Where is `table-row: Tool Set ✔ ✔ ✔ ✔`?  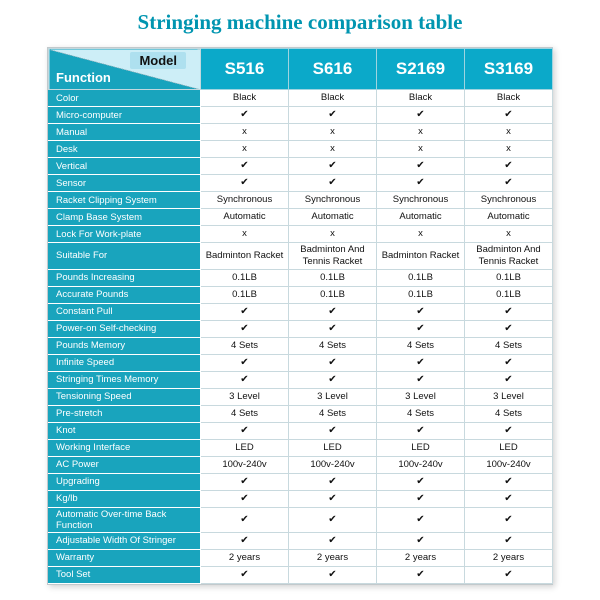
table-row: Tool Set ✔ ✔ ✔ ✔ is located at coordinates (300, 574).